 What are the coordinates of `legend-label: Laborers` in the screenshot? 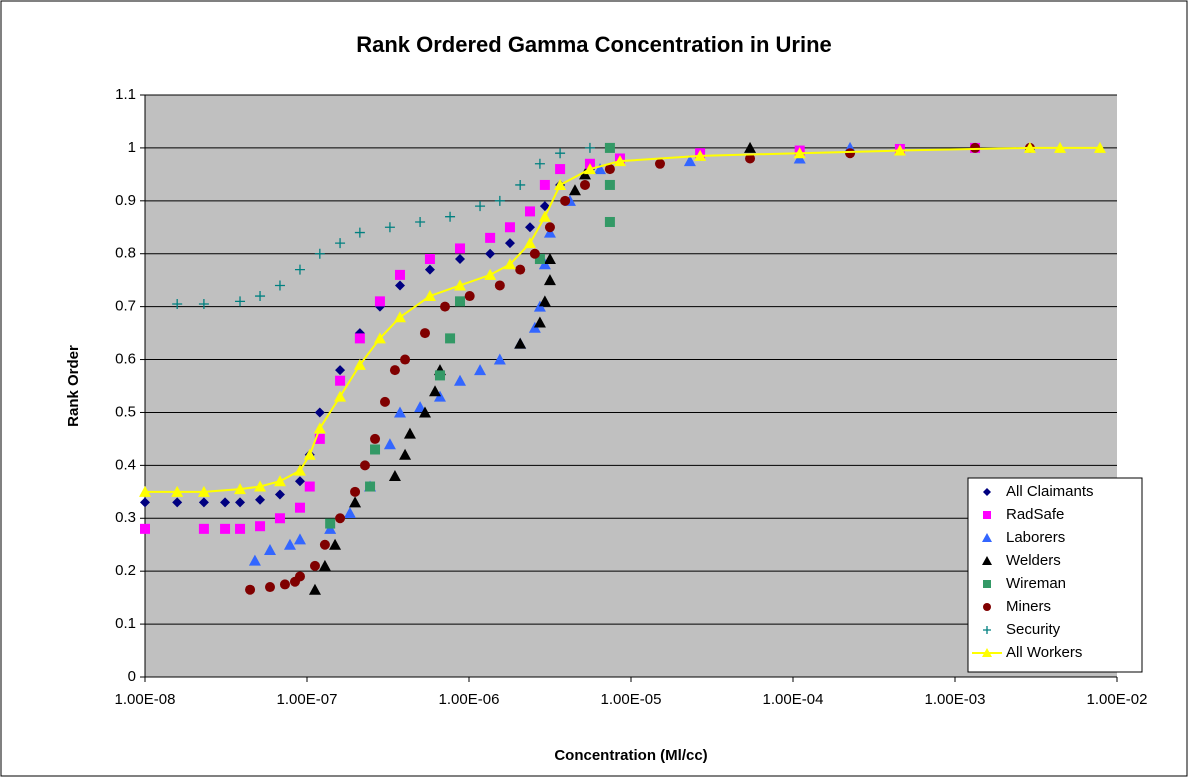 It's located at (1035, 537).